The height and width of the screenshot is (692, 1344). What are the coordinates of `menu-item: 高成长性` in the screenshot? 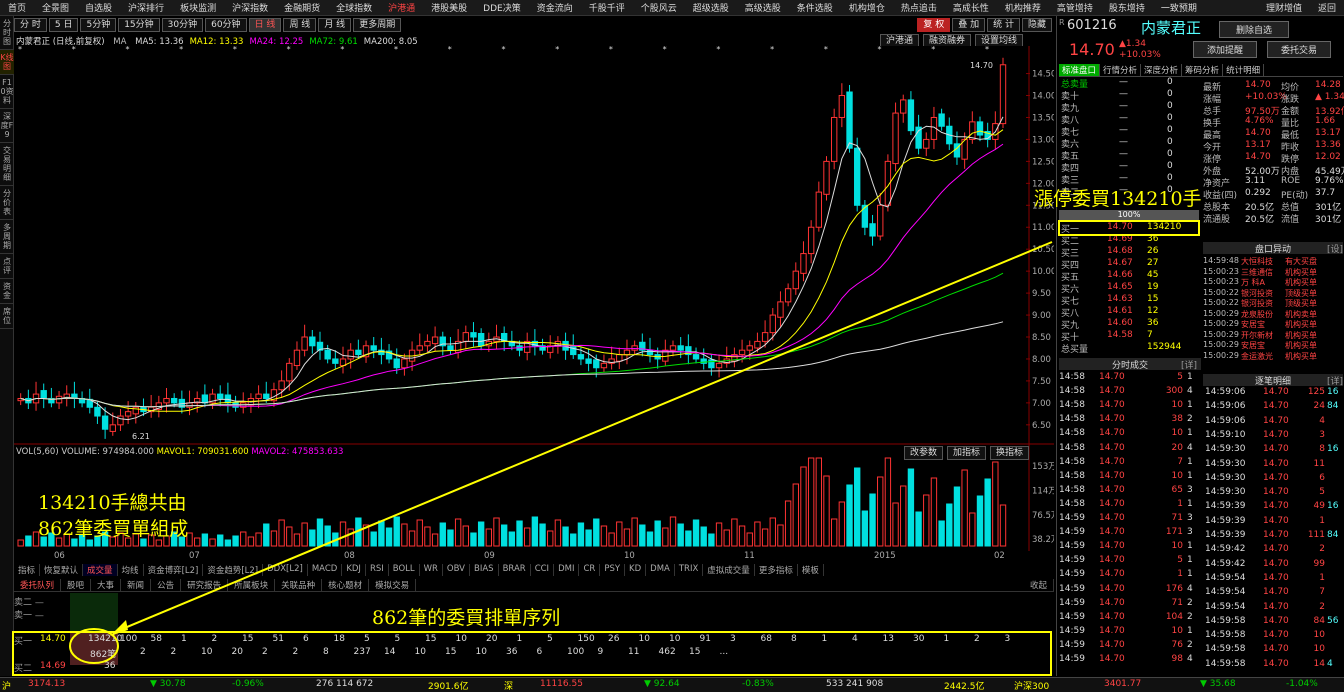 It's located at (970, 9).